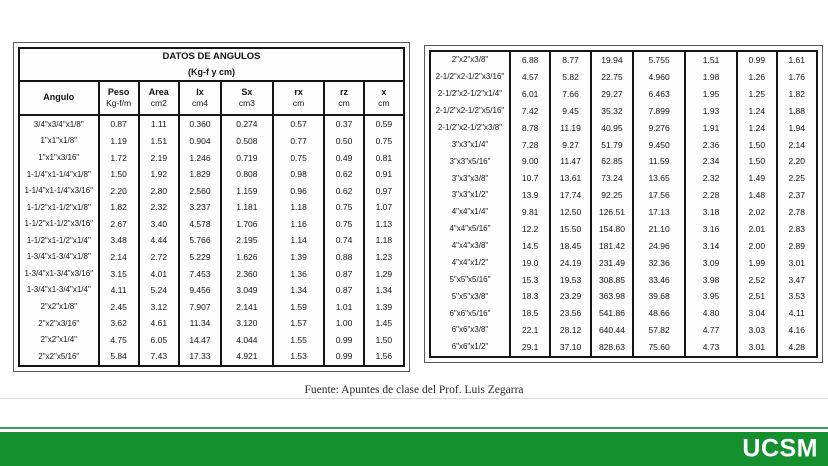  I want to click on value-cell: 3.12, so click(158, 307).